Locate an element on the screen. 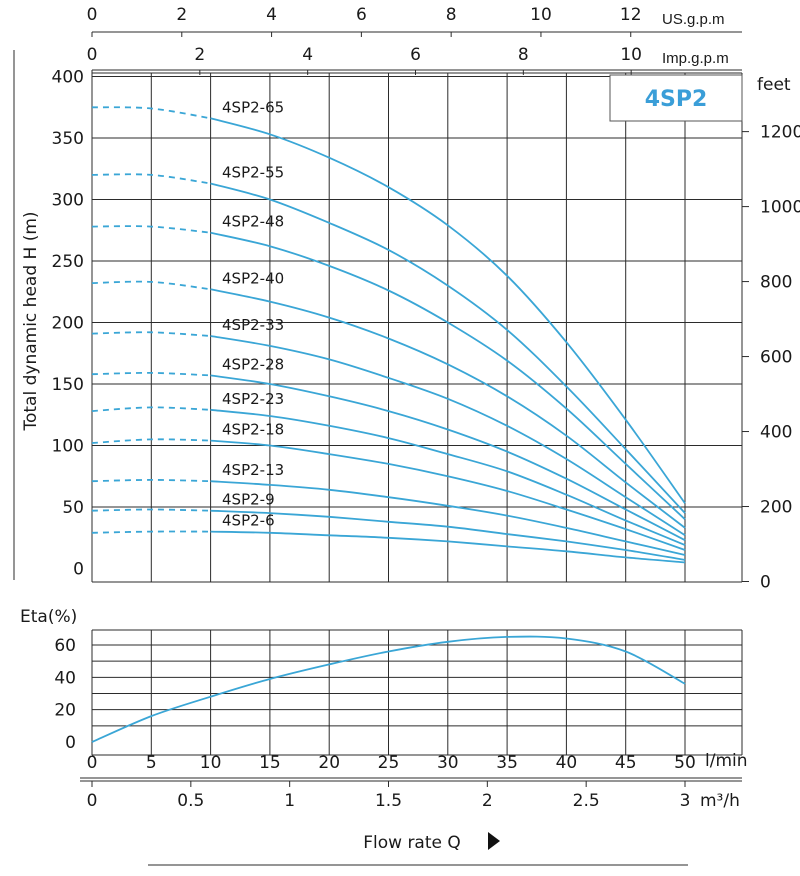 This screenshot has width=800, height=876. impgpm-tick-label: 0 is located at coordinates (92, 55).